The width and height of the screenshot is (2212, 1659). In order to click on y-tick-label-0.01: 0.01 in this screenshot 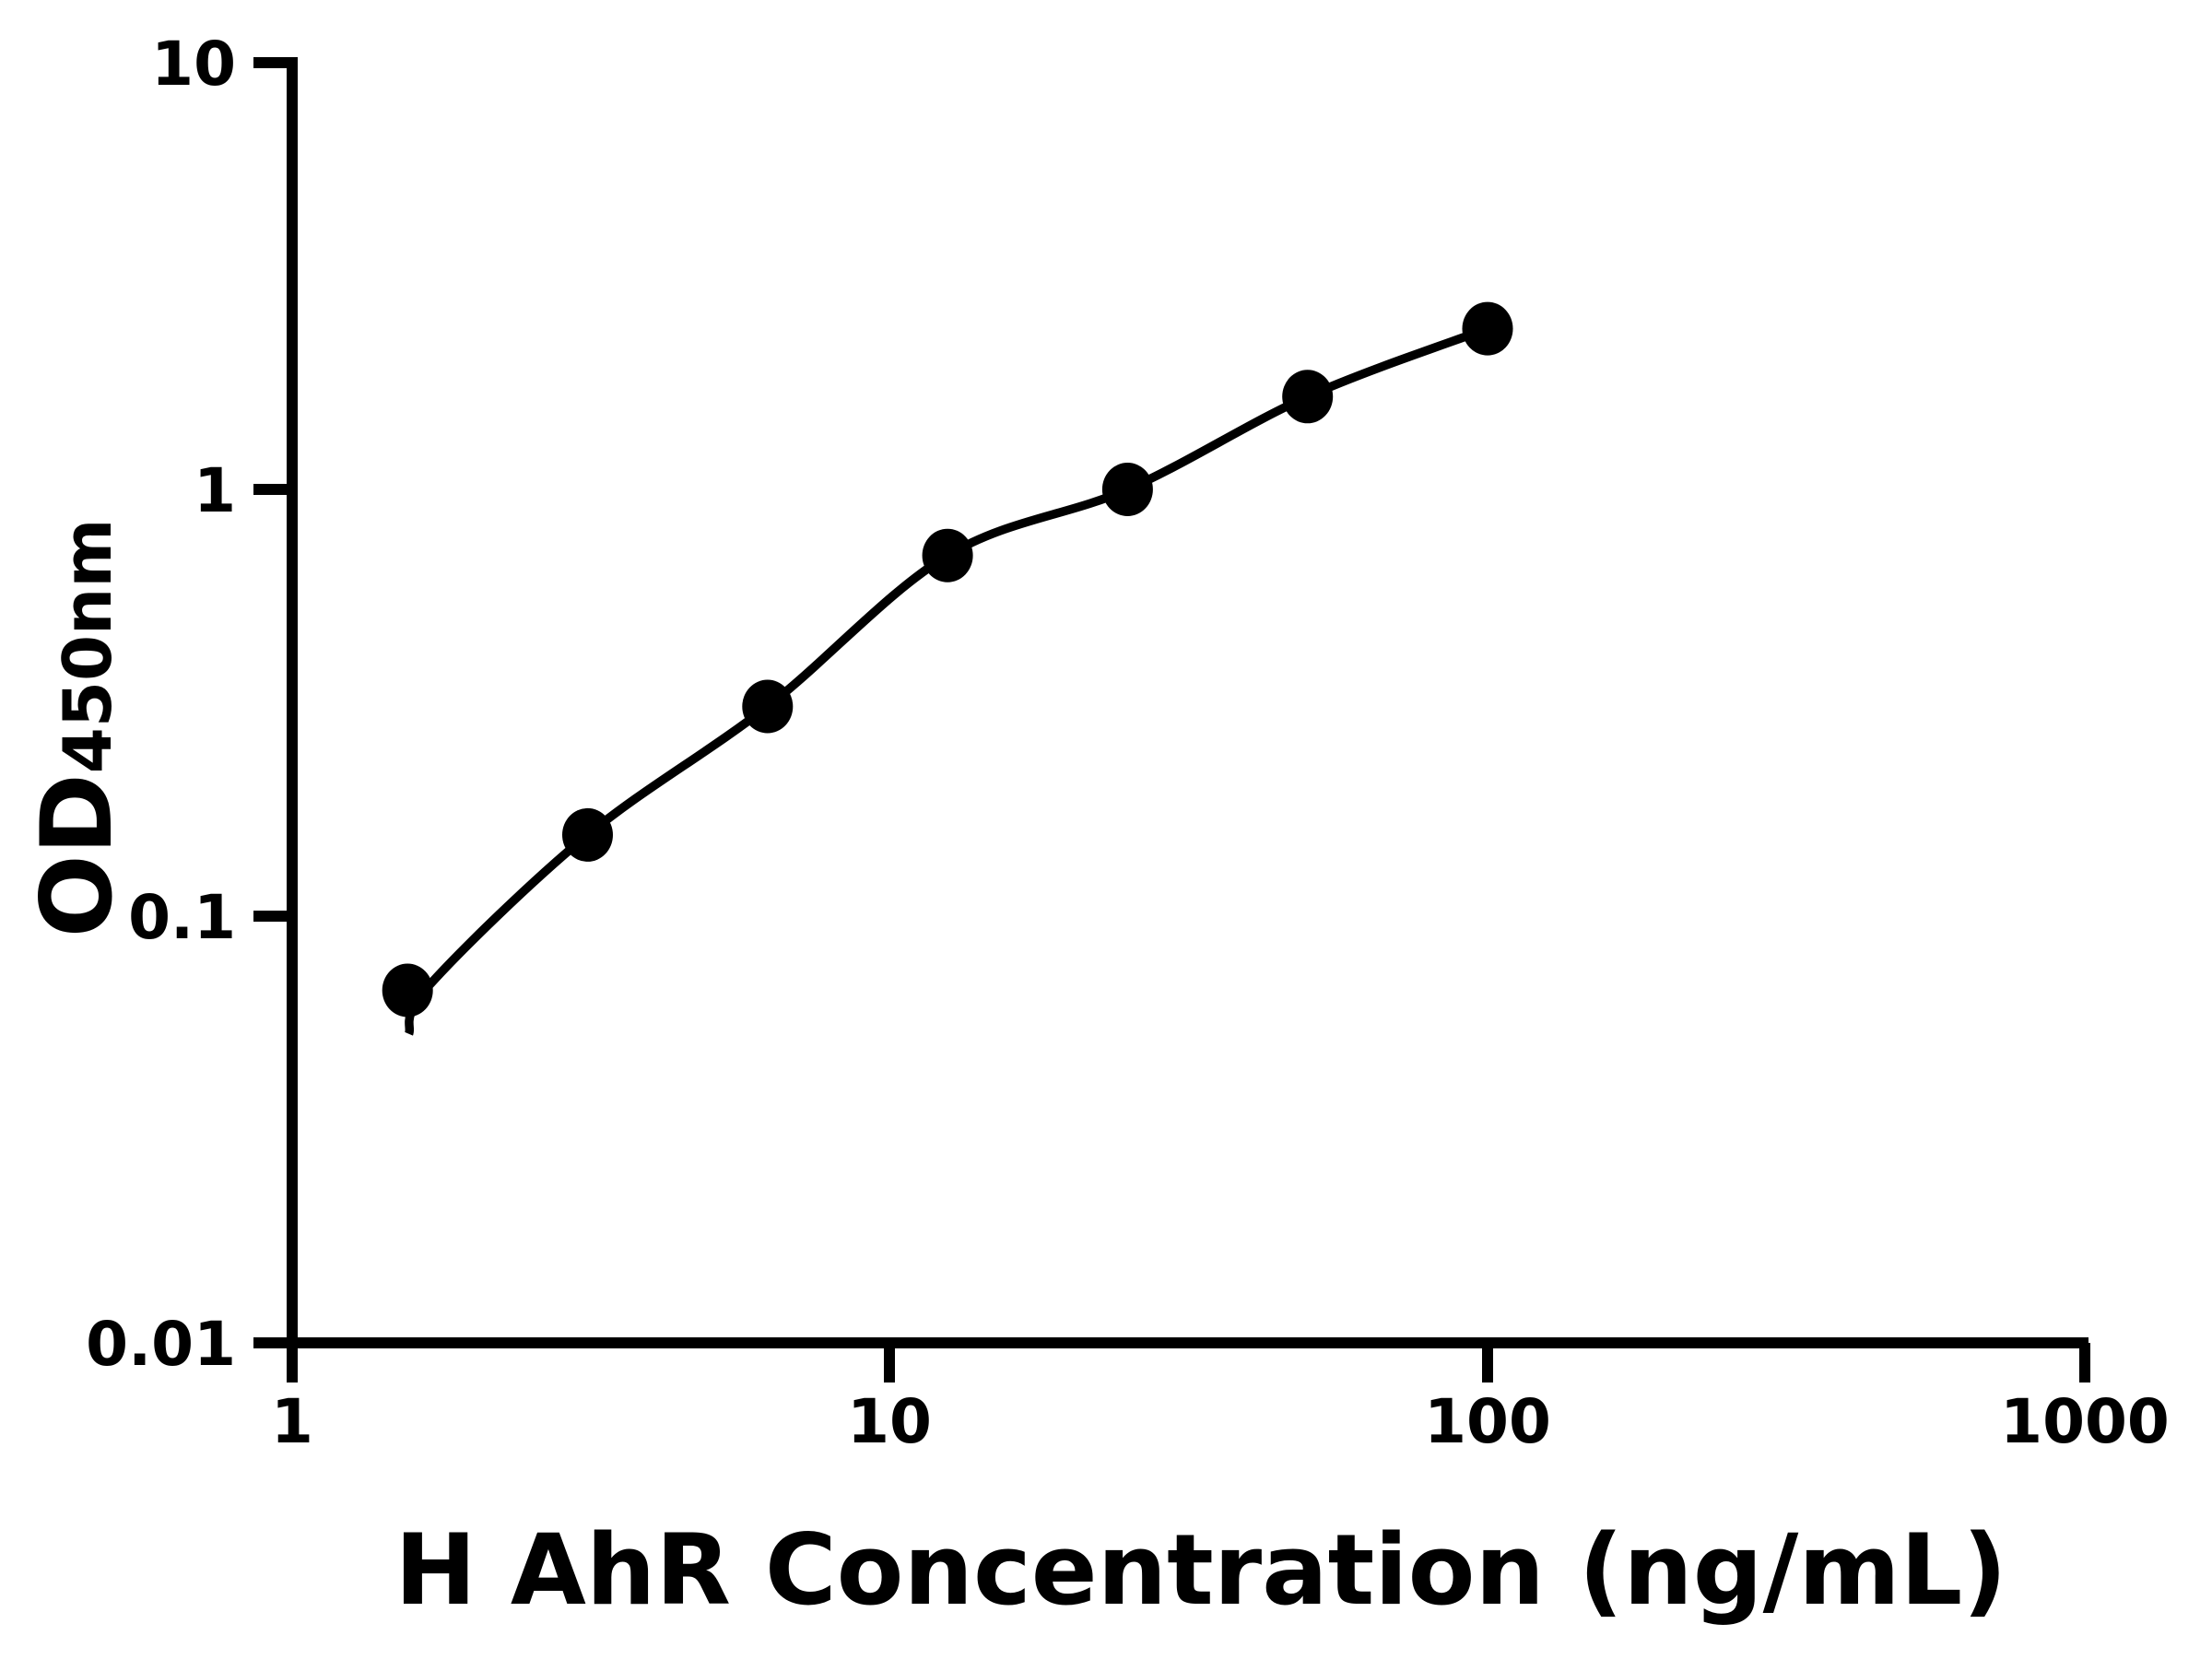, I will do `click(161, 1344)`.